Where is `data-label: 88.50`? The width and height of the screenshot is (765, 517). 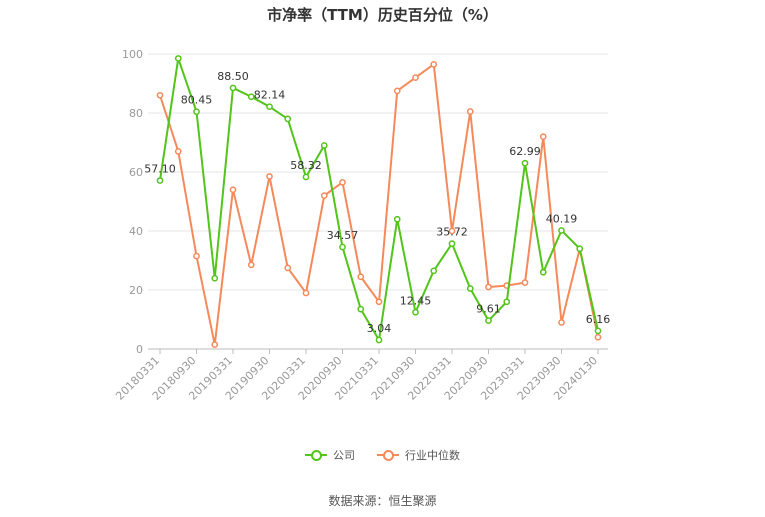 data-label: 88.50 is located at coordinates (233, 76).